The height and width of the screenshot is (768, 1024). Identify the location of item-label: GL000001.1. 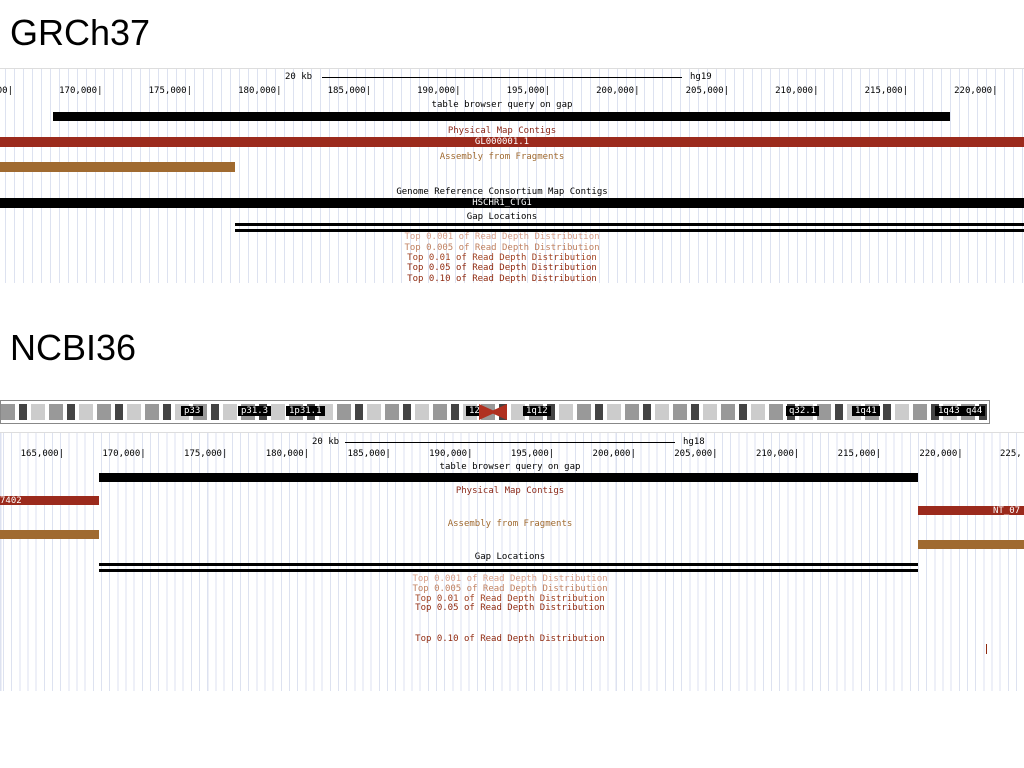
(502, 142).